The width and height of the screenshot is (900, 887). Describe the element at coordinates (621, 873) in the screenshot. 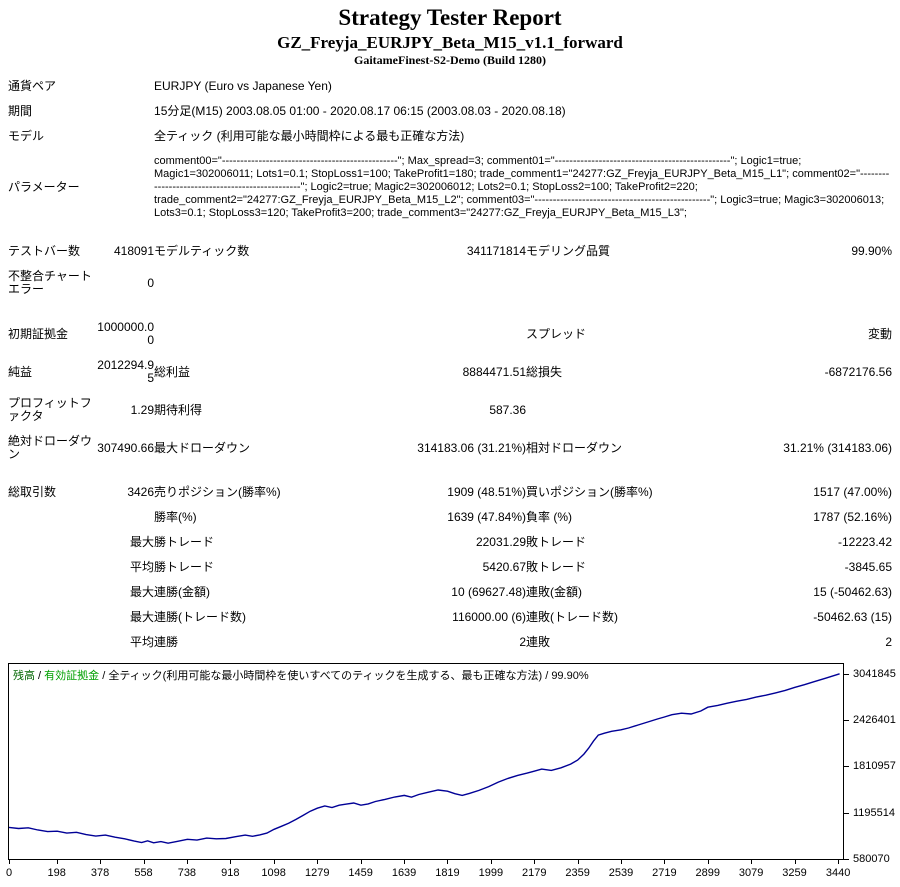

I see `x-axis-label: 2539` at that location.